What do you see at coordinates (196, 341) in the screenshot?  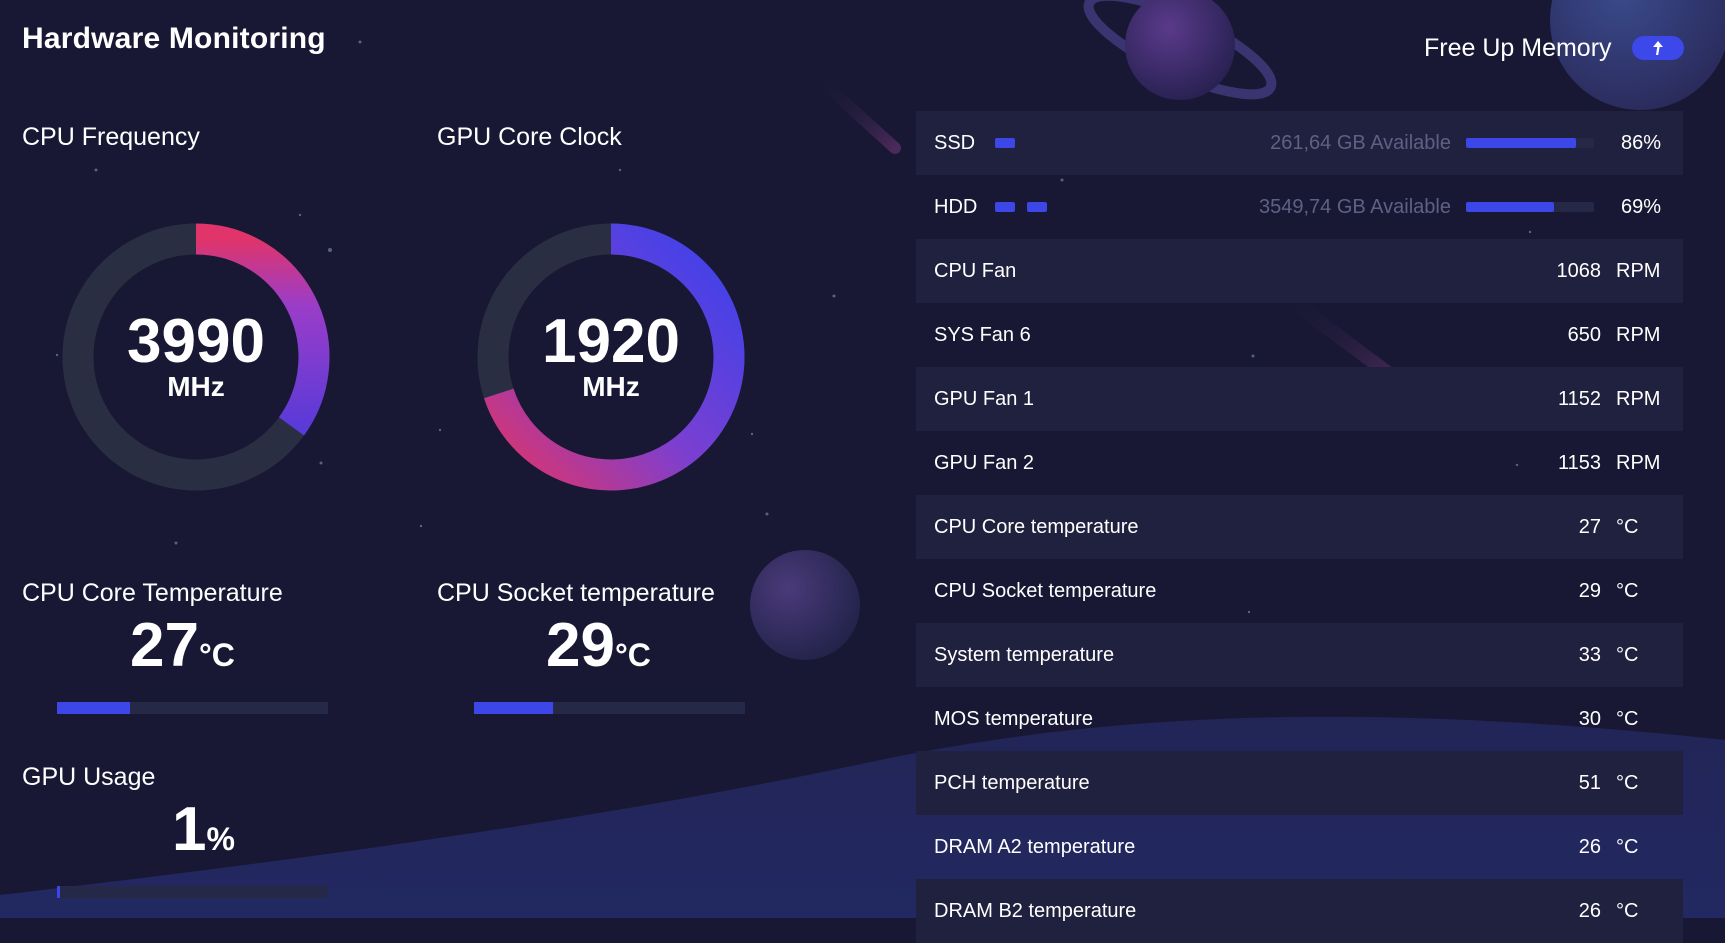 I see `cpu-frequency-value: 3990` at bounding box center [196, 341].